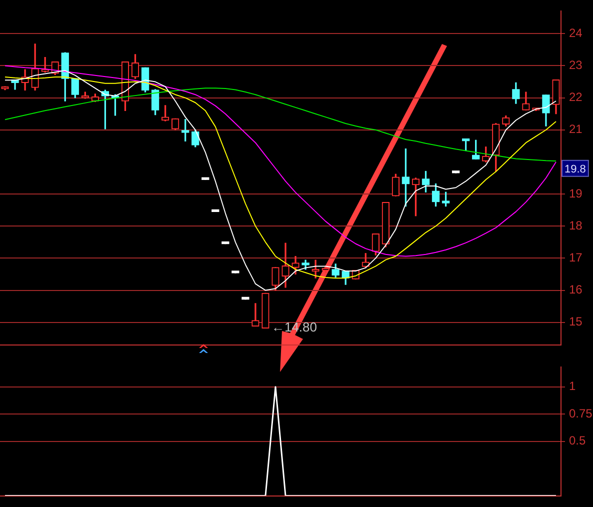 The width and height of the screenshot is (593, 507). Describe the element at coordinates (577, 441) in the screenshot. I see `y-tick-label: 0.5` at that location.